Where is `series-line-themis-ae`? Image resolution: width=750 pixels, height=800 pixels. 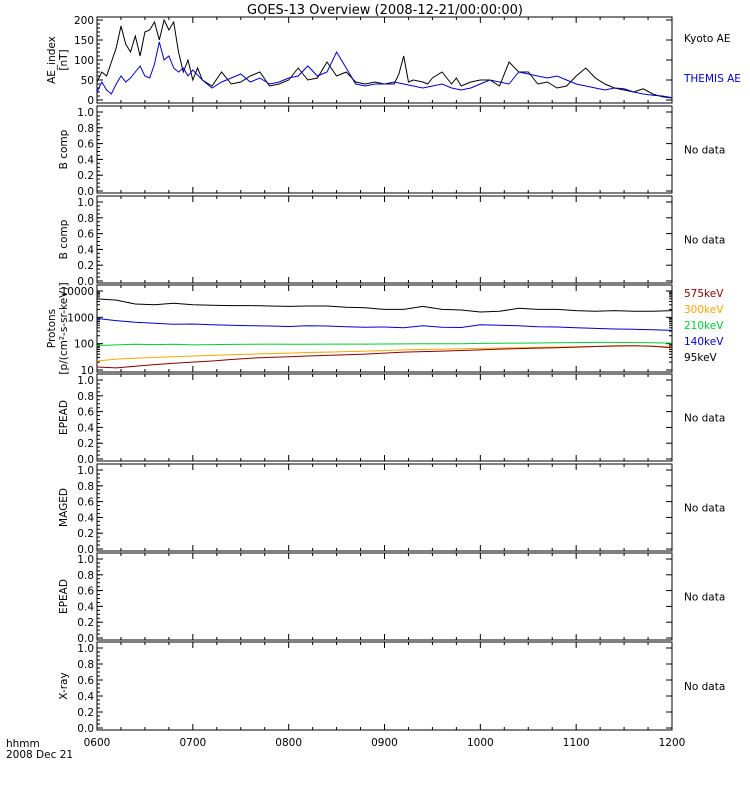
series-line-themis-ae is located at coordinates (384, 70).